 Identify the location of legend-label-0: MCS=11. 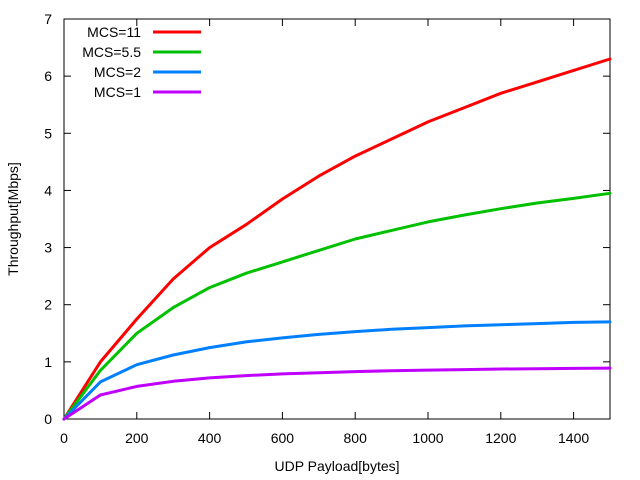
(114, 32).